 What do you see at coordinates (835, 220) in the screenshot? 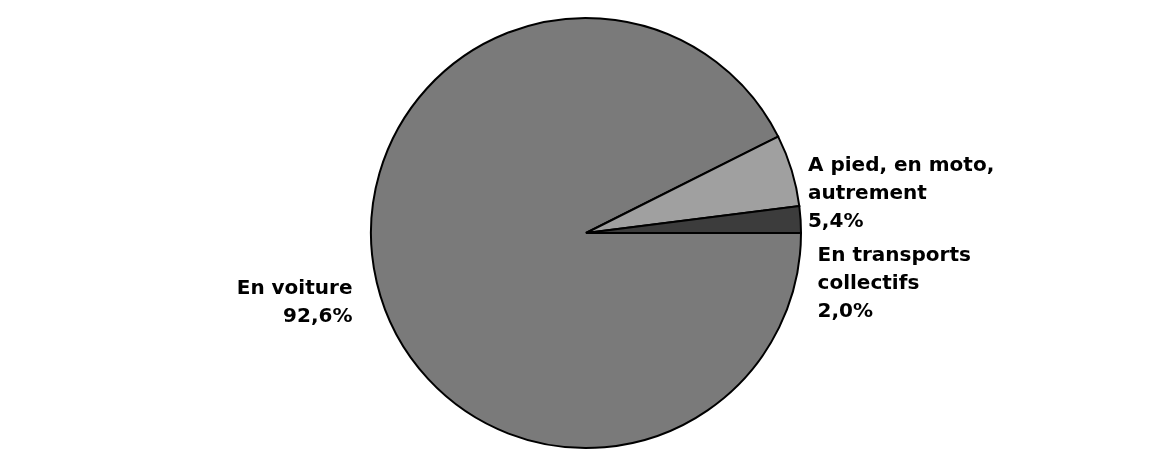
I see `data-label: 5,4%` at bounding box center [835, 220].